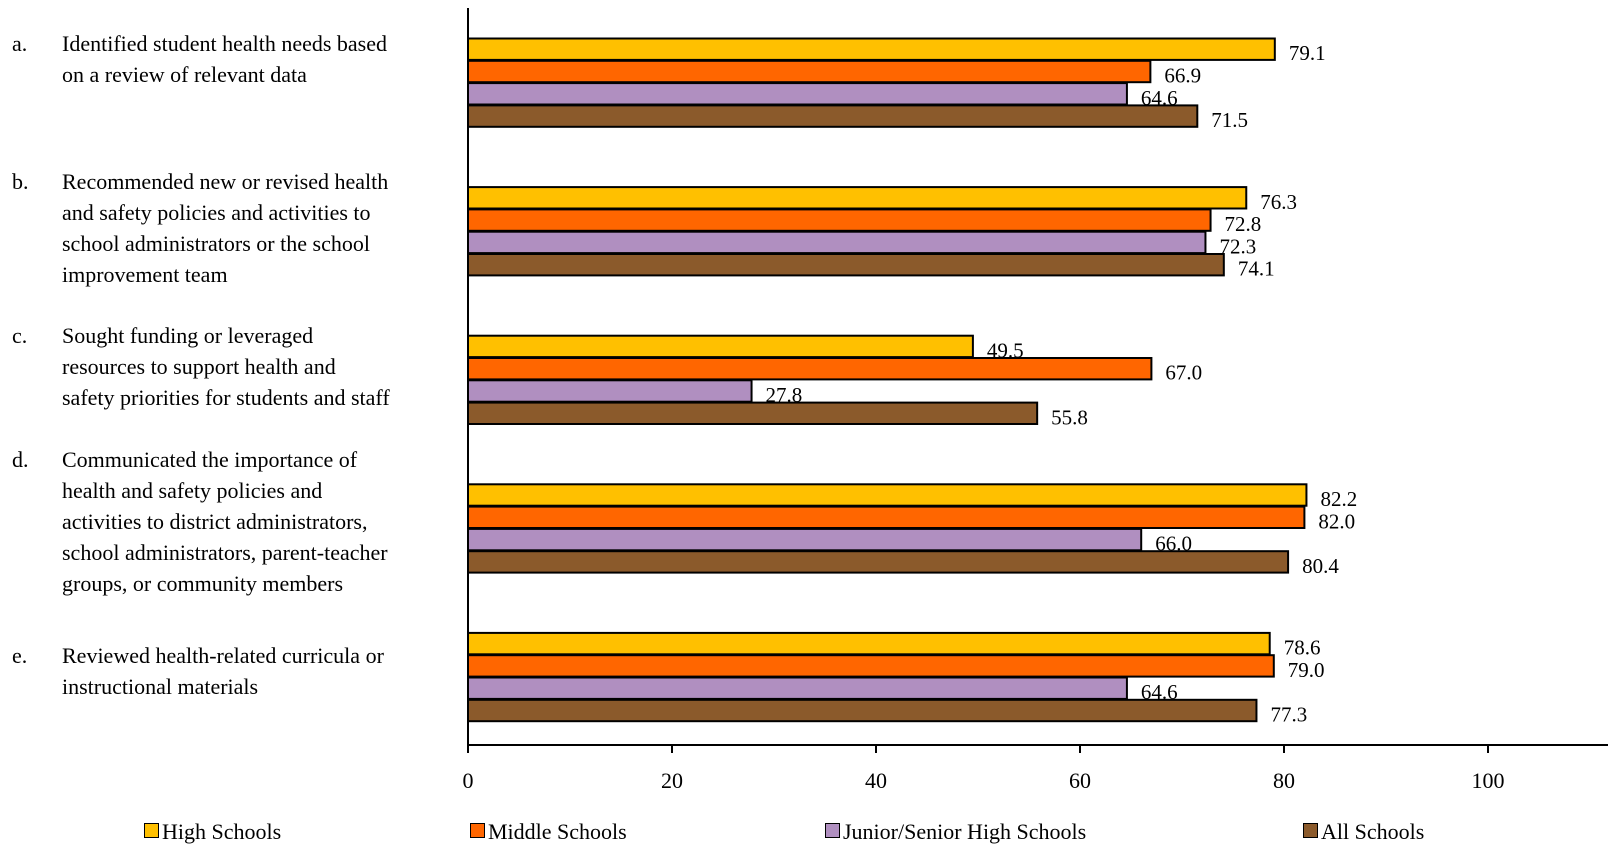  I want to click on legend-item: Junior/Senior High Schools, so click(955, 832).